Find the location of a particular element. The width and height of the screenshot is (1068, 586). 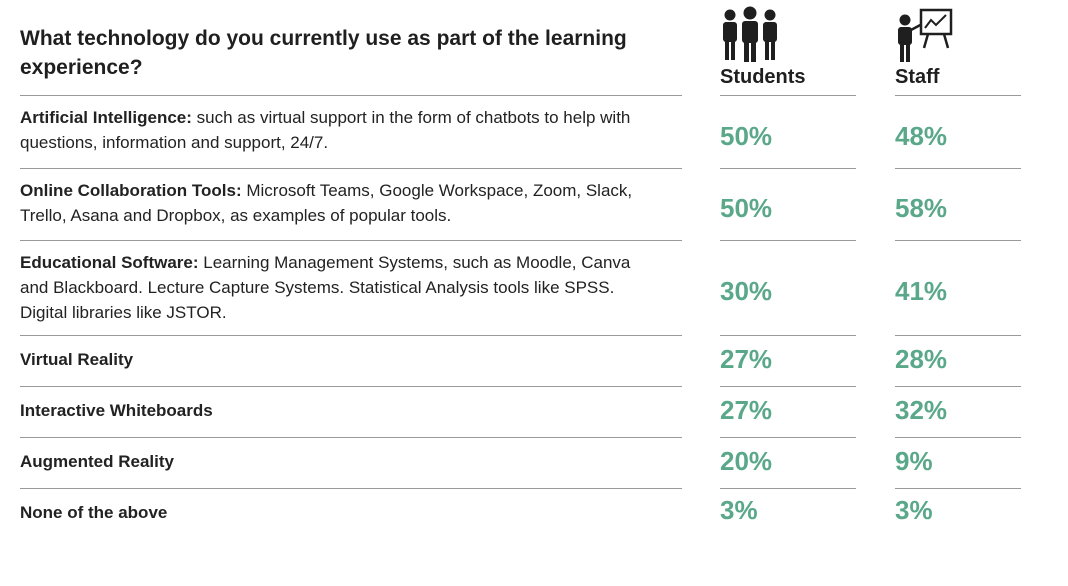

staff-percent: 3% is located at coordinates (914, 510).